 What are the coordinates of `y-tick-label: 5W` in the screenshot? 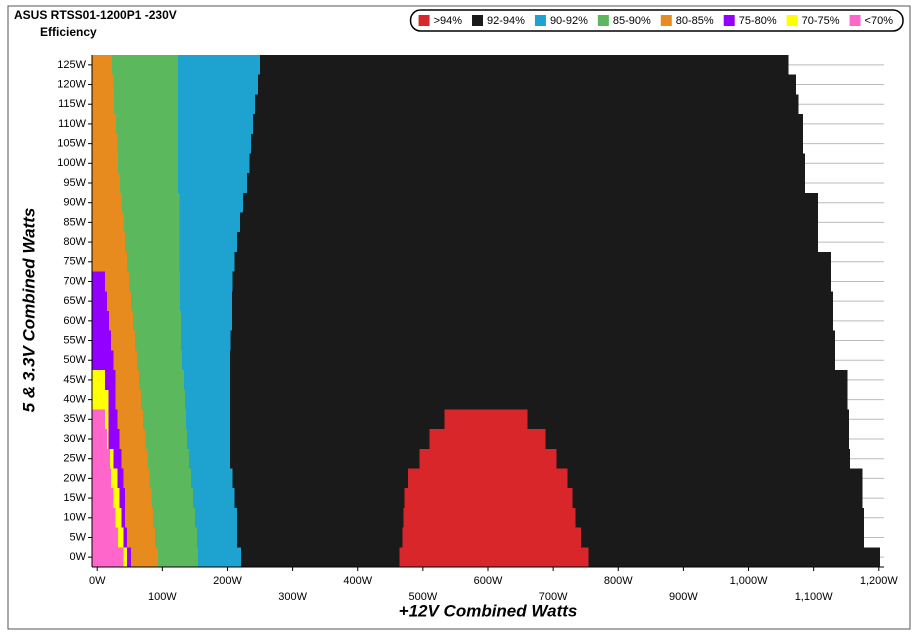 It's located at (78, 537).